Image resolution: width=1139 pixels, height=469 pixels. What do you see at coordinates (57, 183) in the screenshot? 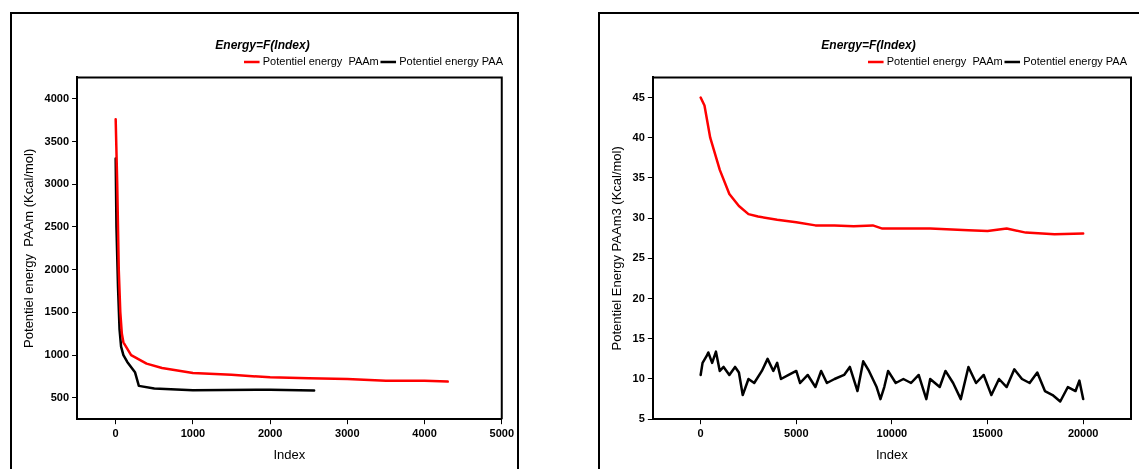
I see `y-tick-label: 3000` at bounding box center [57, 183].